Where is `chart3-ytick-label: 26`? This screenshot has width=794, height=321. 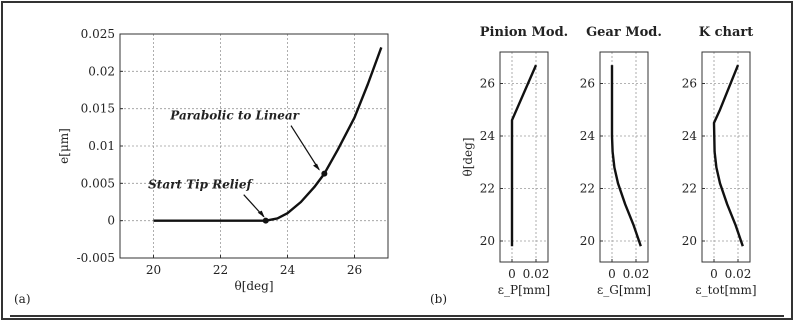 chart3-ytick-label: 26 is located at coordinates (587, 84).